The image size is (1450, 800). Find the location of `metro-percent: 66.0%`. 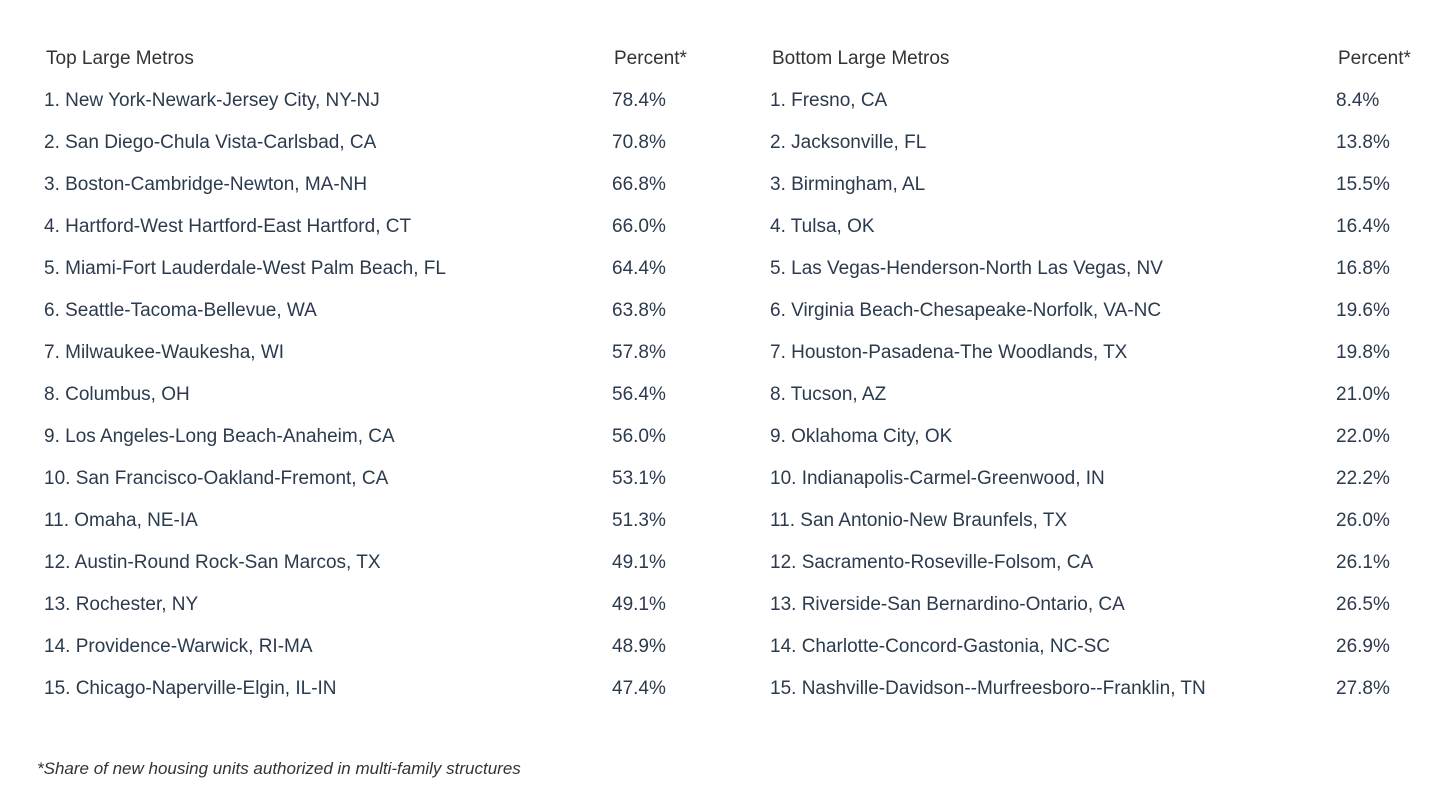

metro-percent: 66.0% is located at coordinates (639, 226).